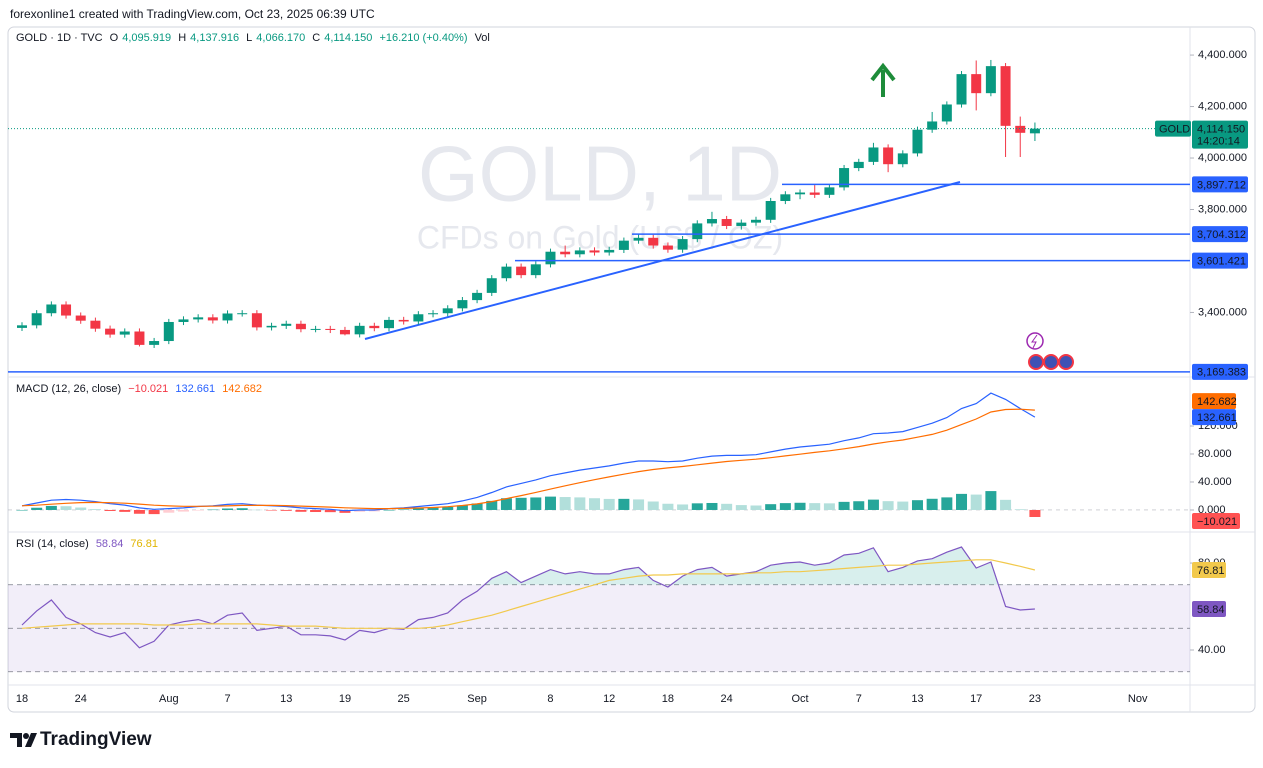 This screenshot has width=1263, height=768. Describe the element at coordinates (1211, 571) in the screenshot. I see `rsi-label: 76.81` at that location.